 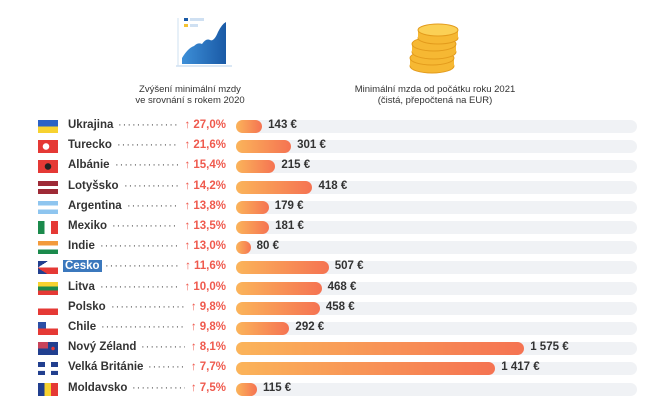 I want to click on albania-flag-icon, so click(x=48, y=167).